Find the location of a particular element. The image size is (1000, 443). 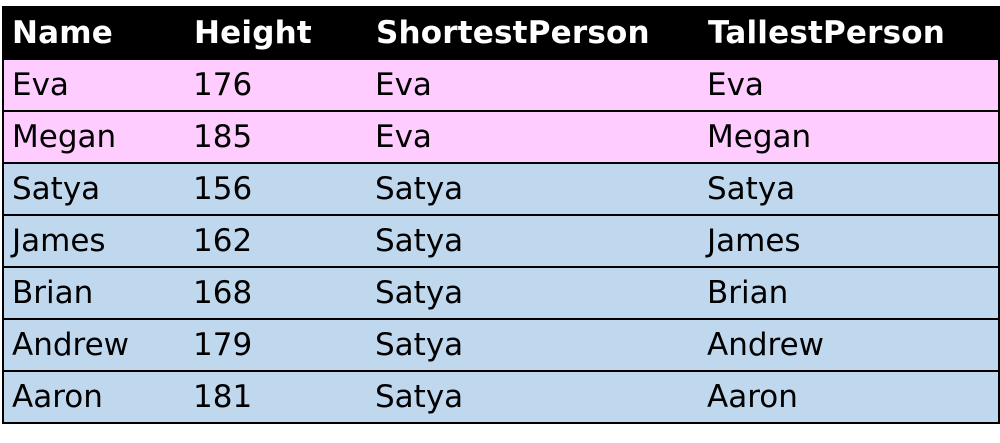

cell-tallest-person: Satya is located at coordinates (849, 189).